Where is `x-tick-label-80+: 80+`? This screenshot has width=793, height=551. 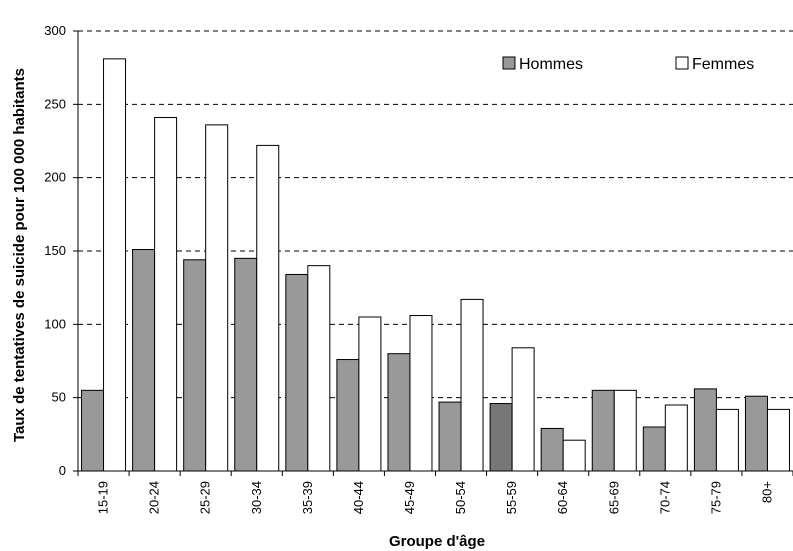 x-tick-label-80+: 80+ is located at coordinates (766, 492).